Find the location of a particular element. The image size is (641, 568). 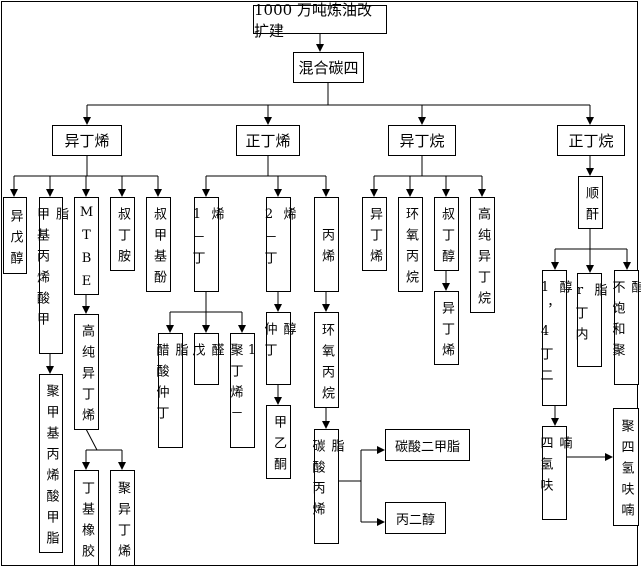

propylene-glycol-box: 丙二醇 is located at coordinates (415, 518).